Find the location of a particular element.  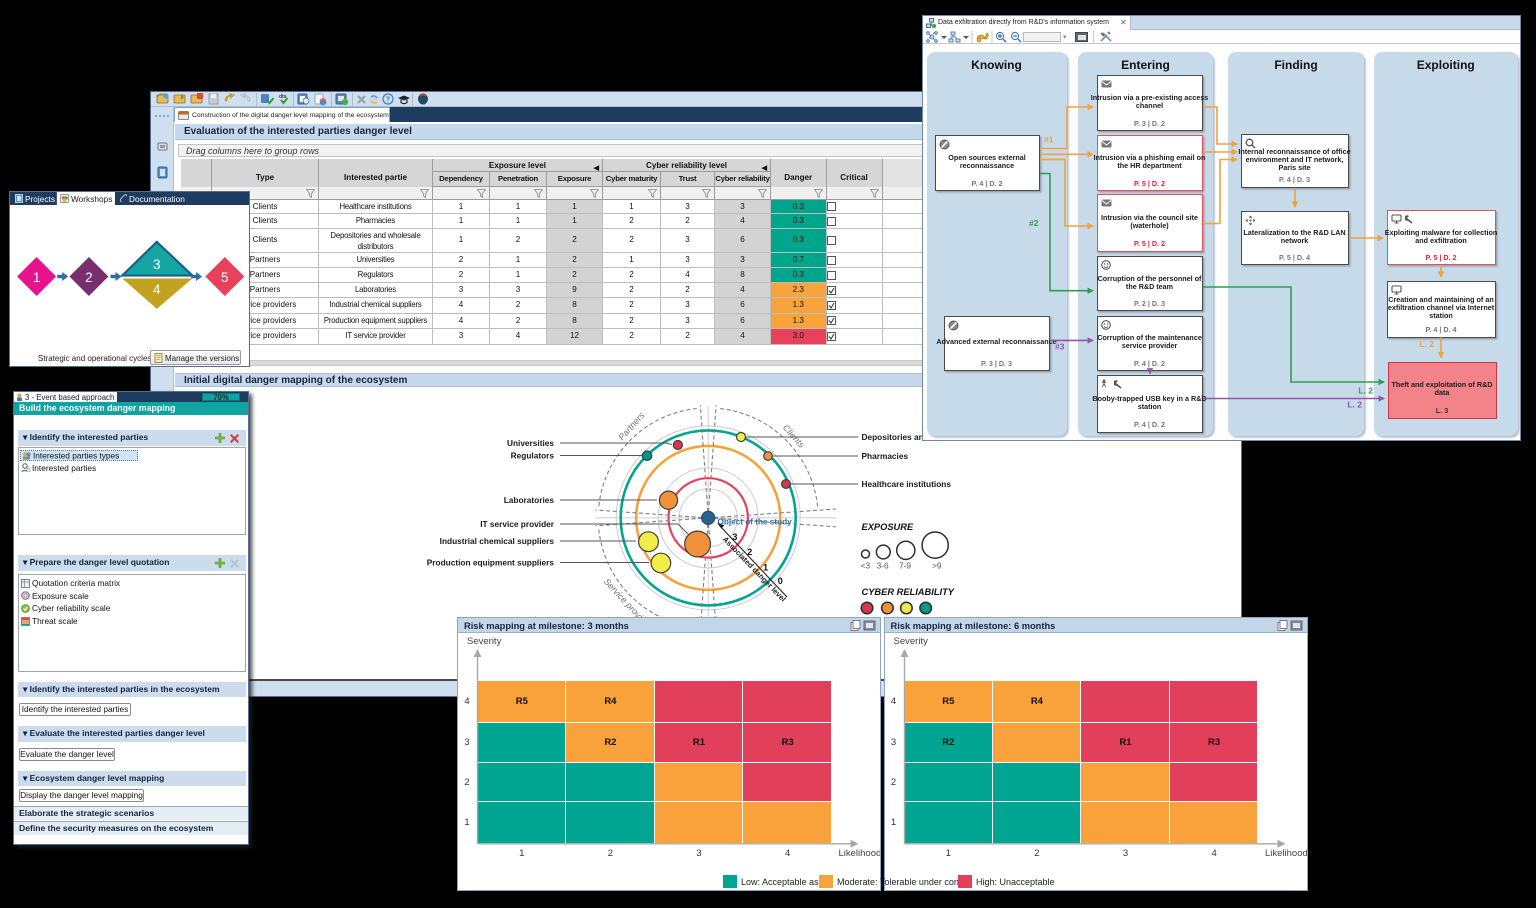

svg-text: CYBER RELIABILITY is located at coordinates (908, 592).